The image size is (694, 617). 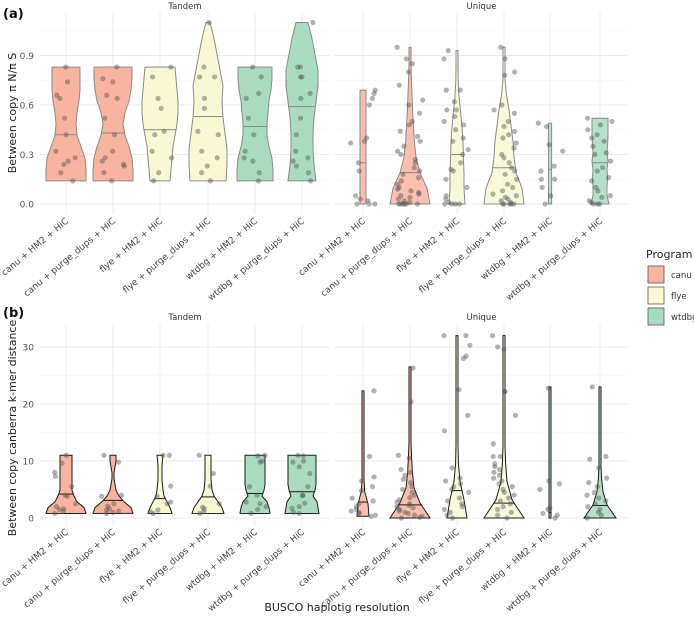 I want to click on x-tick-label: flye + purge_dups + HiC, so click(x=167, y=567).